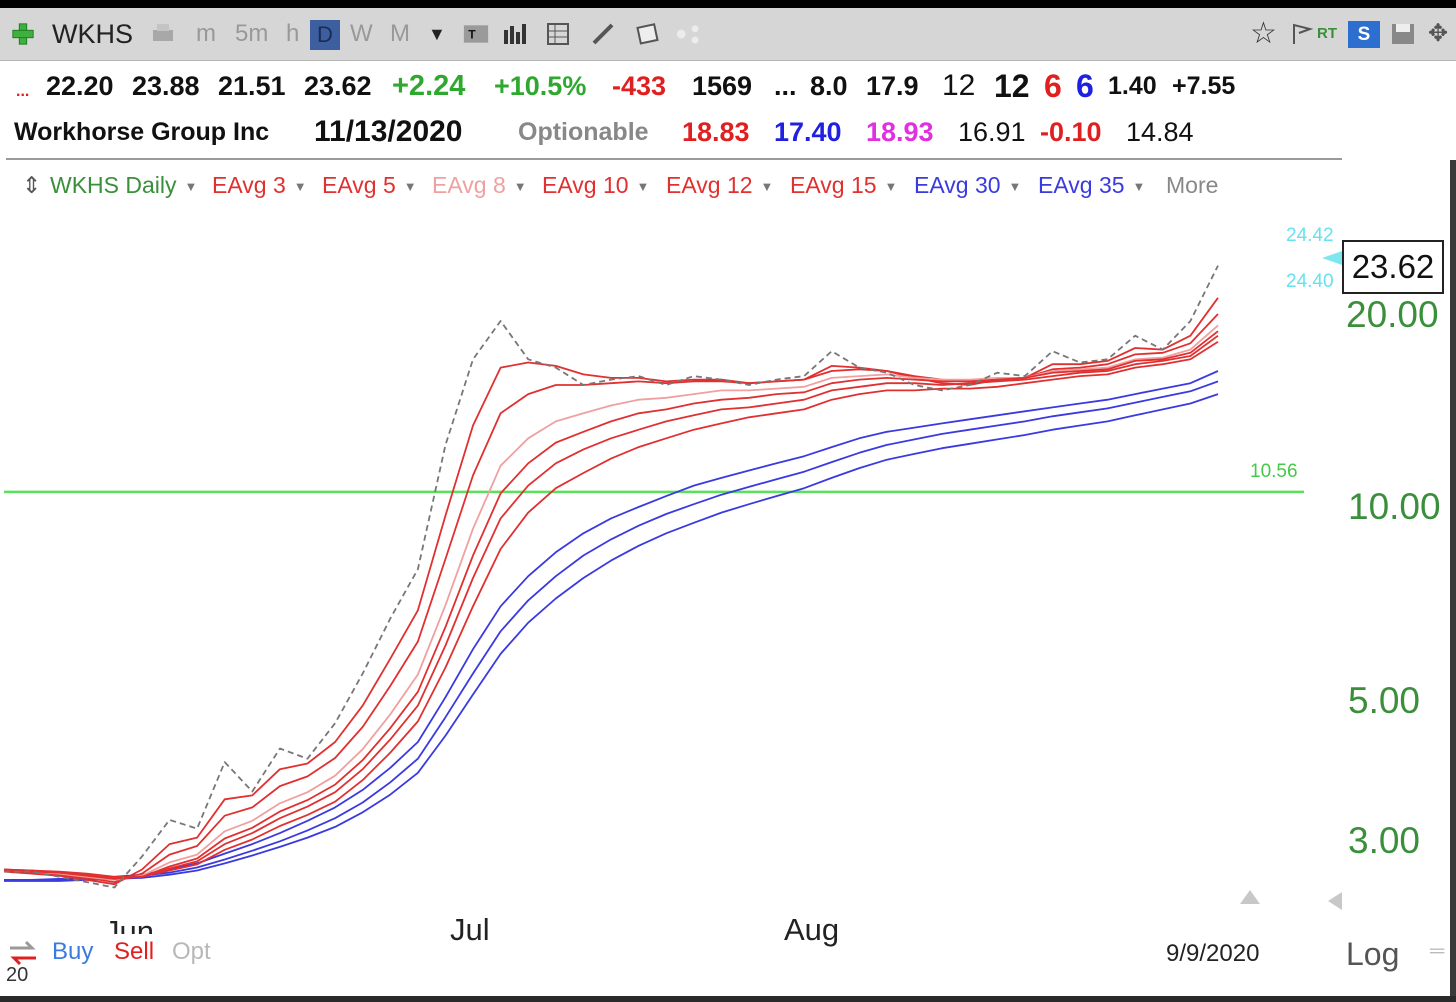 This screenshot has width=1456, height=1002. I want to click on legend-item-eavg35: EAvg 35 ▼, so click(1091, 185).